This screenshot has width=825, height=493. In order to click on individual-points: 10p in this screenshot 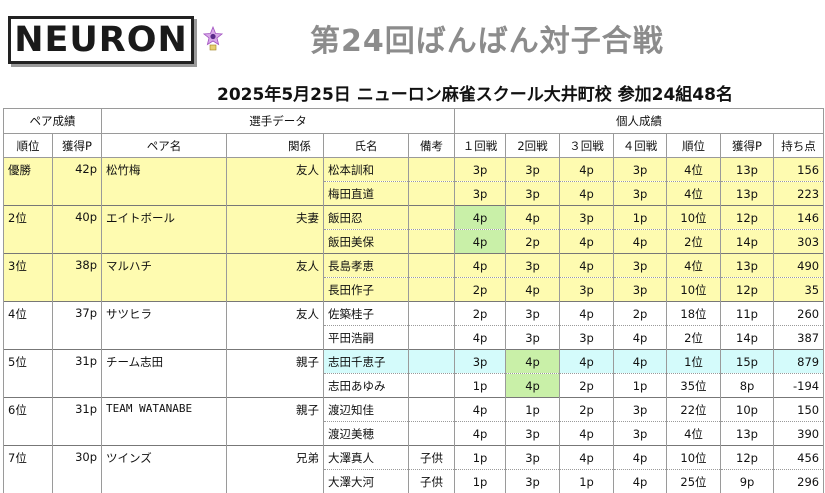, I will do `click(747, 409)`.